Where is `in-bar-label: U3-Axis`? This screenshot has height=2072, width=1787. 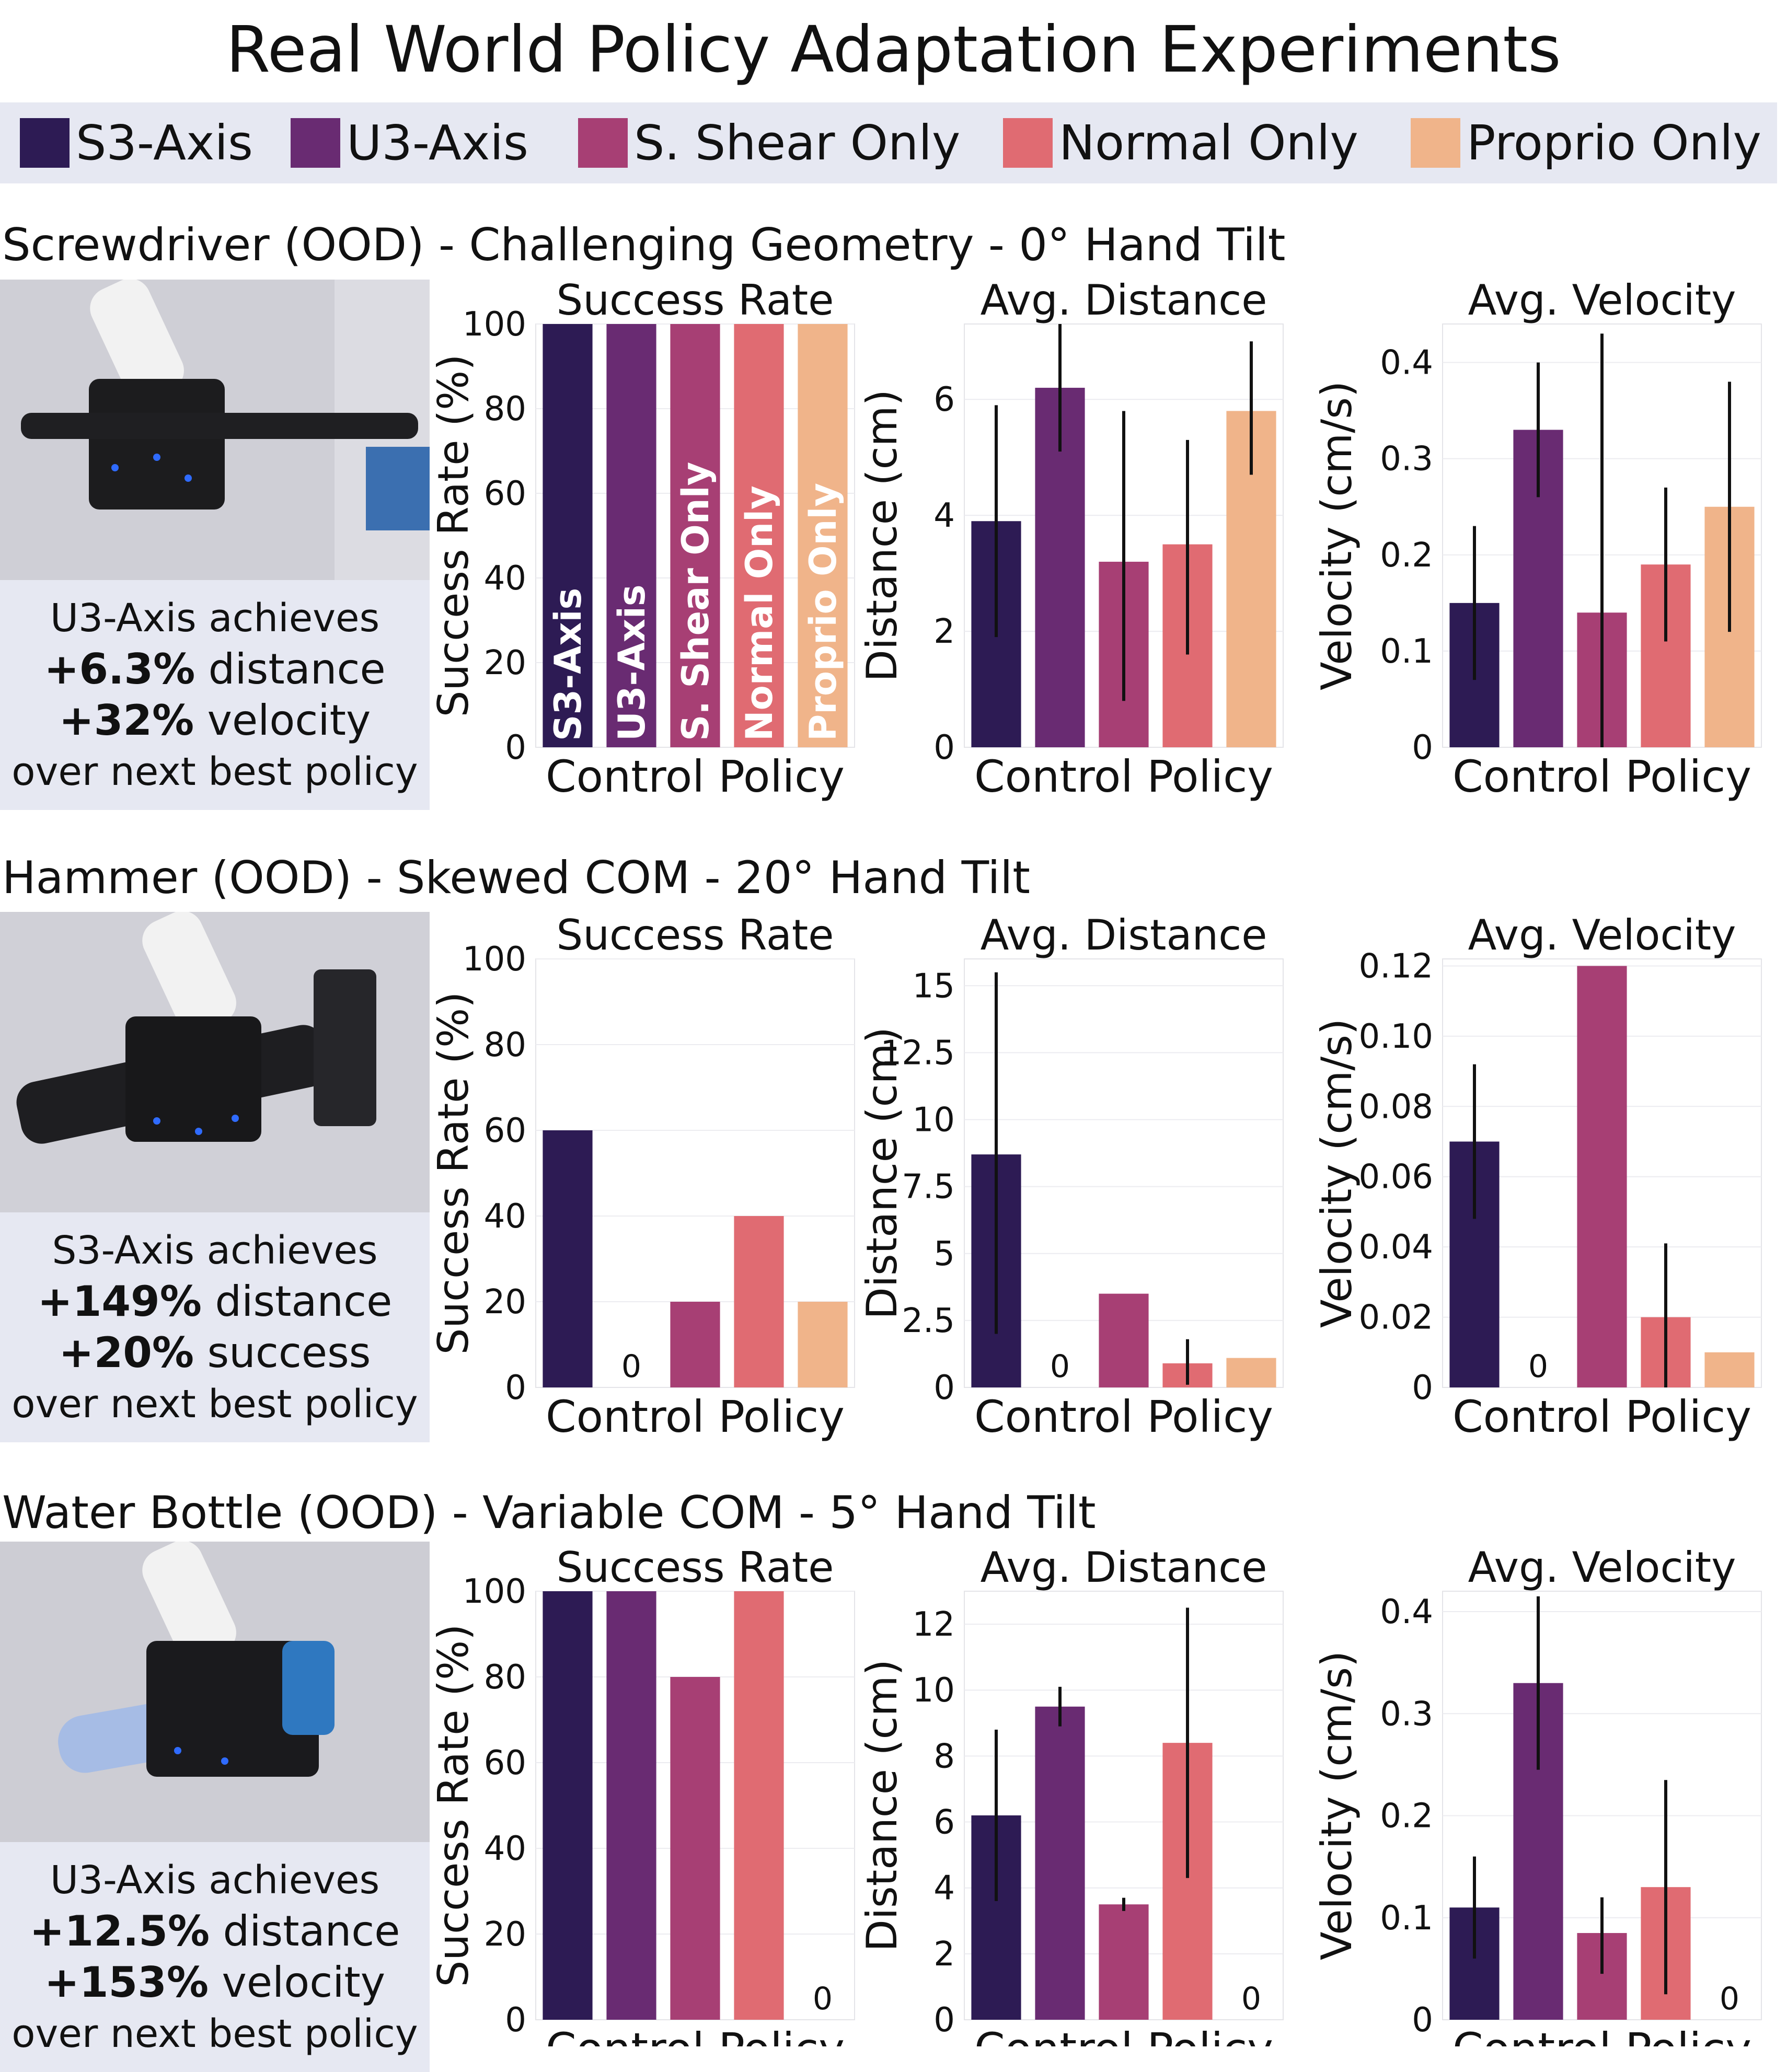
in-bar-label: U3-Axis is located at coordinates (632, 662).